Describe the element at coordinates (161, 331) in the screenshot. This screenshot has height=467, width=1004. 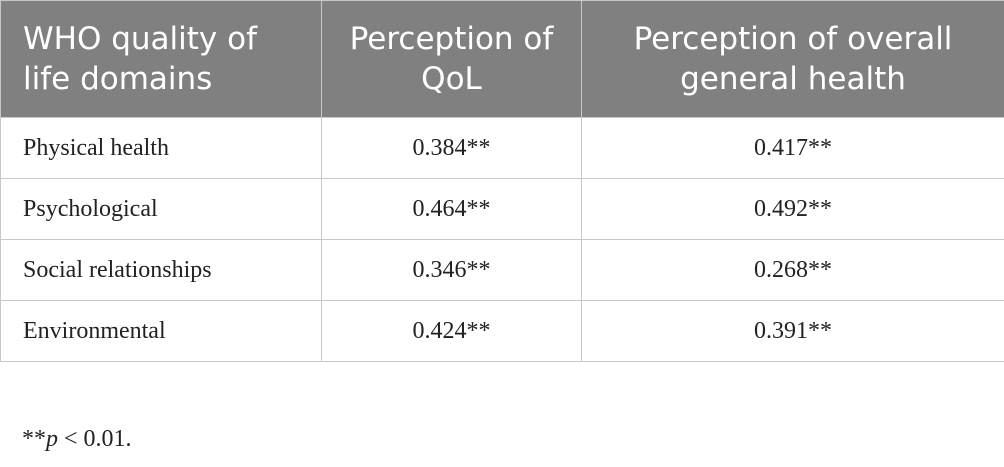
I see `row-label: Environmental` at that location.